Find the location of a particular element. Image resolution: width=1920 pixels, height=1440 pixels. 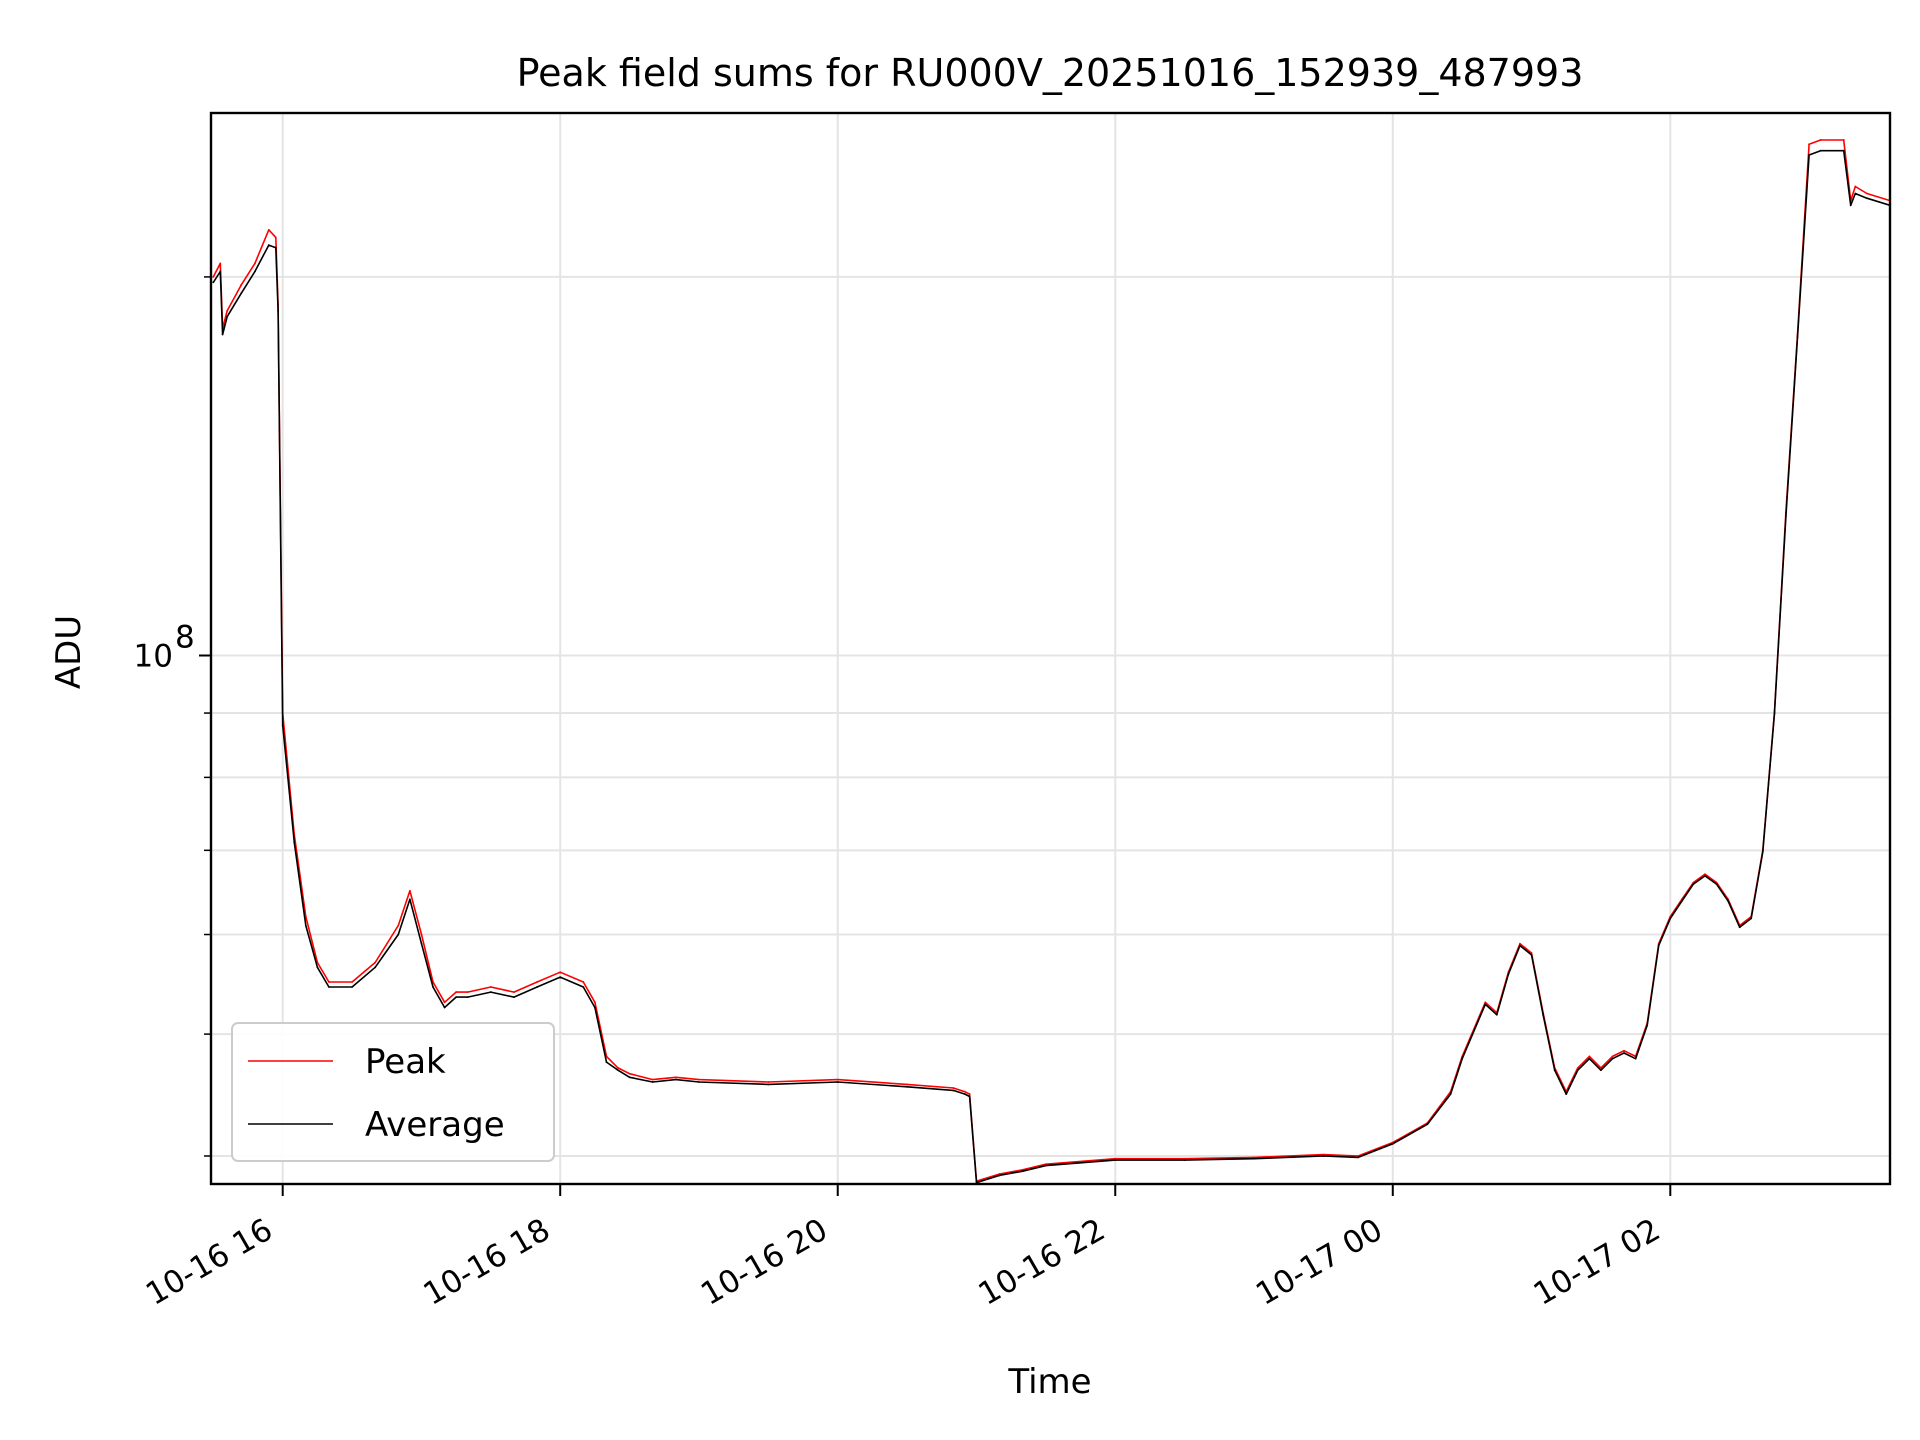

y-tick-label-base: 10 is located at coordinates (153, 657).